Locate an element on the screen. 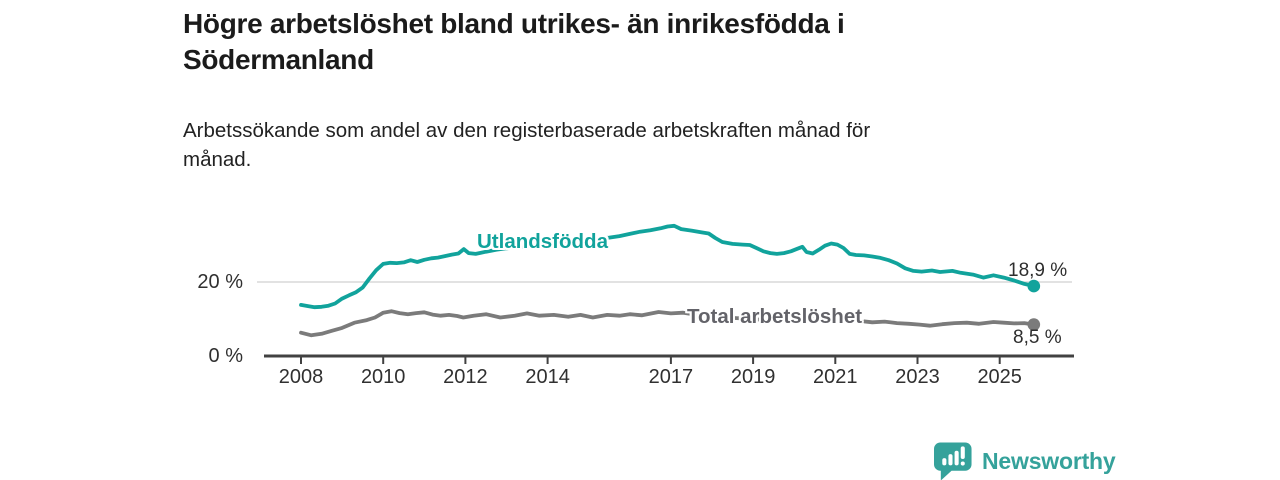  end-dot-utlandsfodda is located at coordinates (1034, 286).